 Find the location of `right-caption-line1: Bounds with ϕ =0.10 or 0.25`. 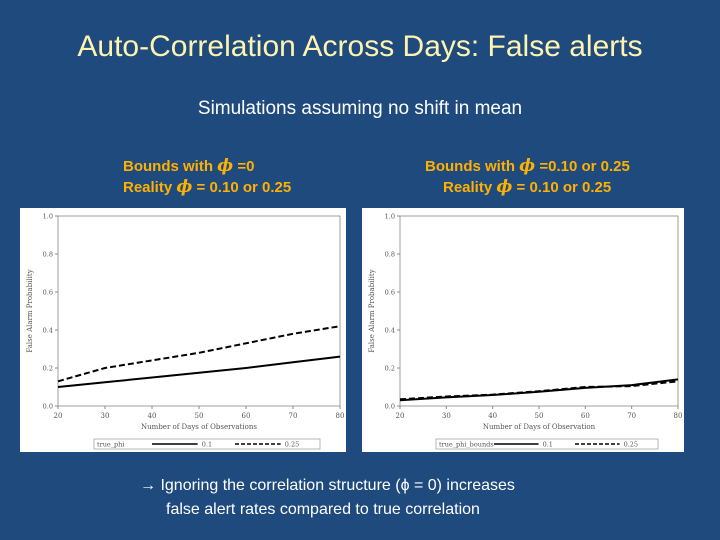

right-caption-line1: Bounds with ϕ =0.10 or 0.25 is located at coordinates (527, 166).